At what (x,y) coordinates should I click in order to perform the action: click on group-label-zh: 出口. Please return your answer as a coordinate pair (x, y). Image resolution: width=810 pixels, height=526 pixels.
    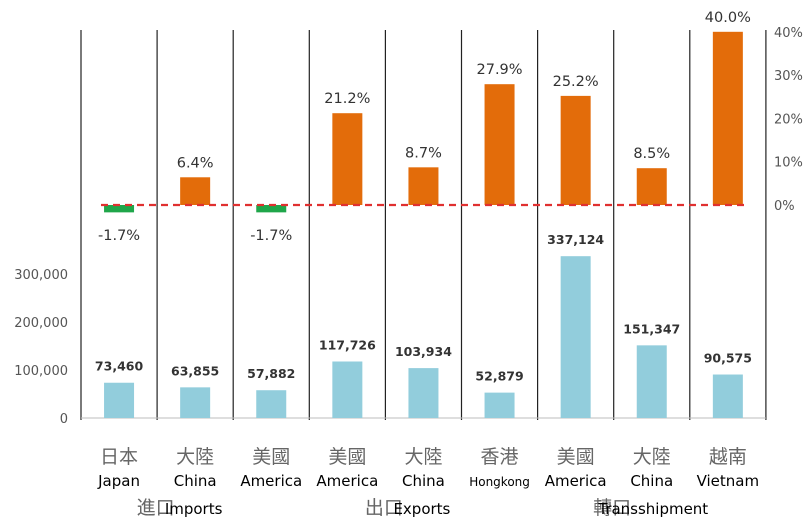
    Looking at the image, I should click on (384, 508).